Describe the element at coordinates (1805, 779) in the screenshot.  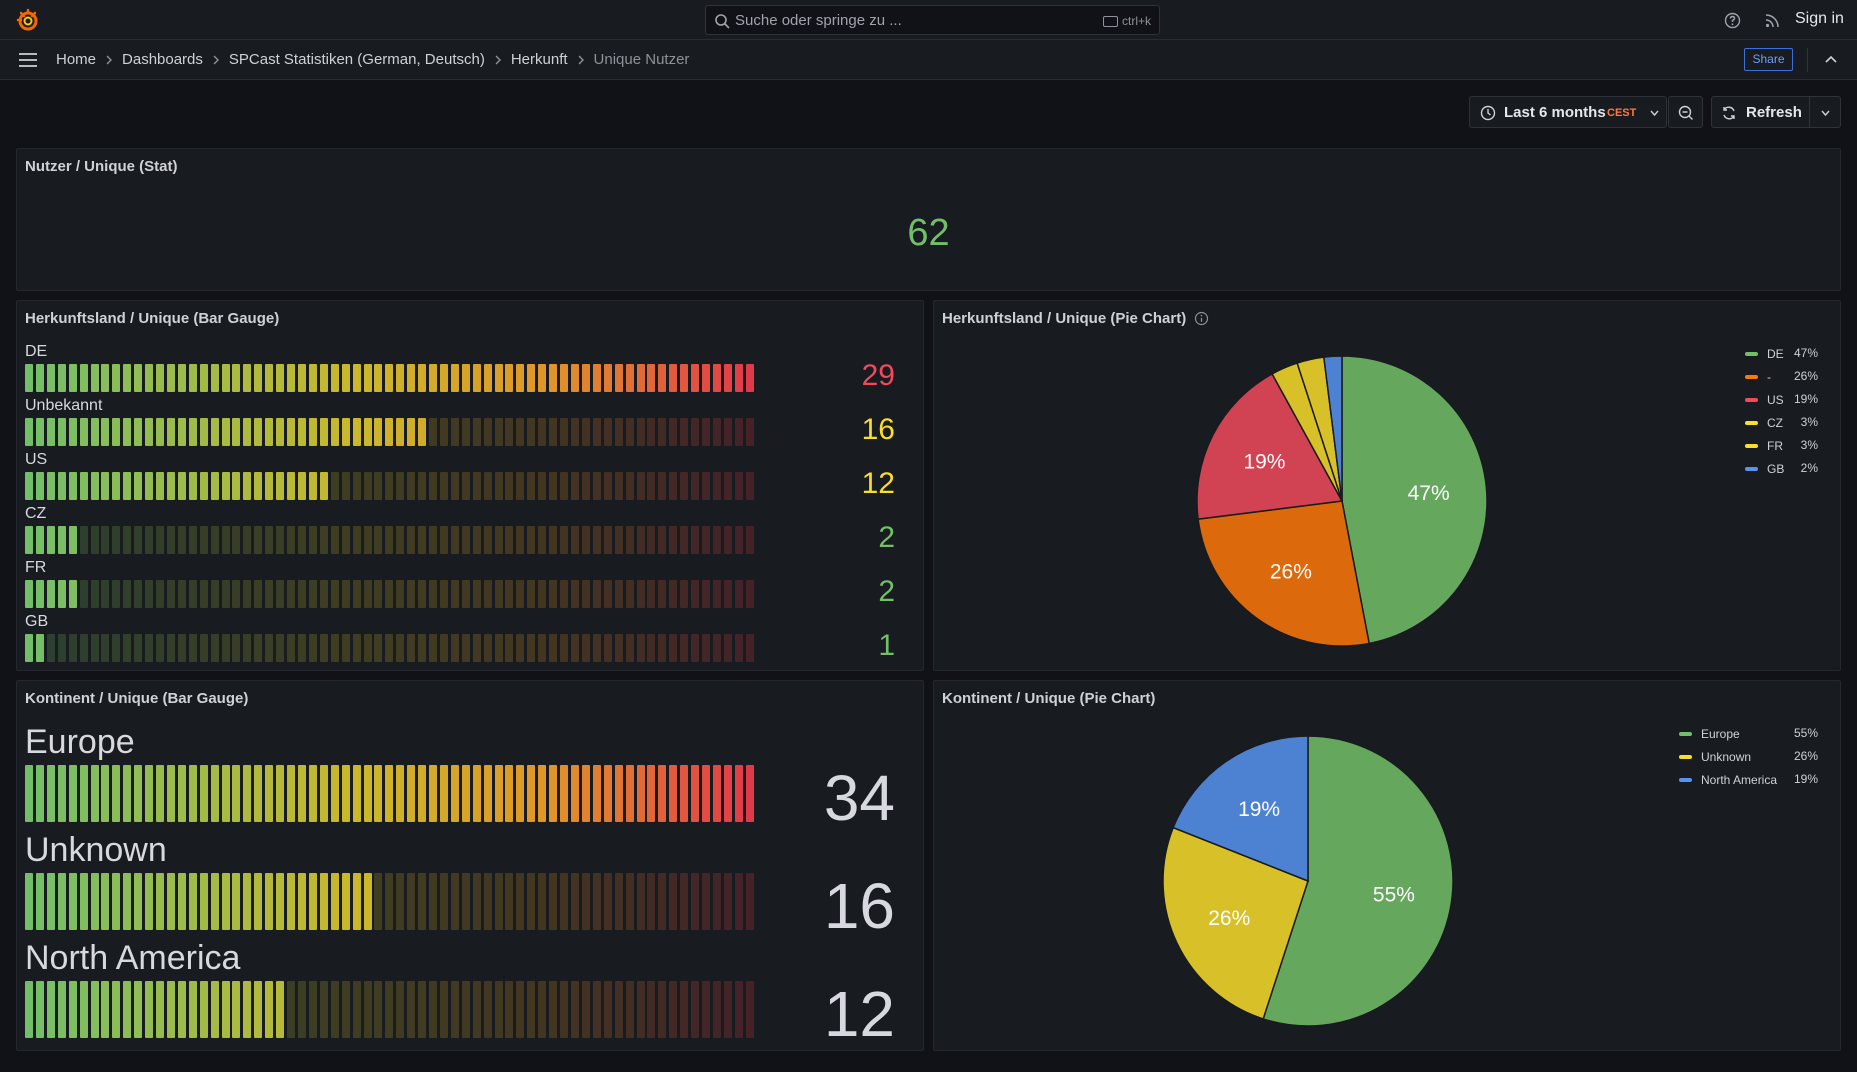
I see `legend-value: 19%` at that location.